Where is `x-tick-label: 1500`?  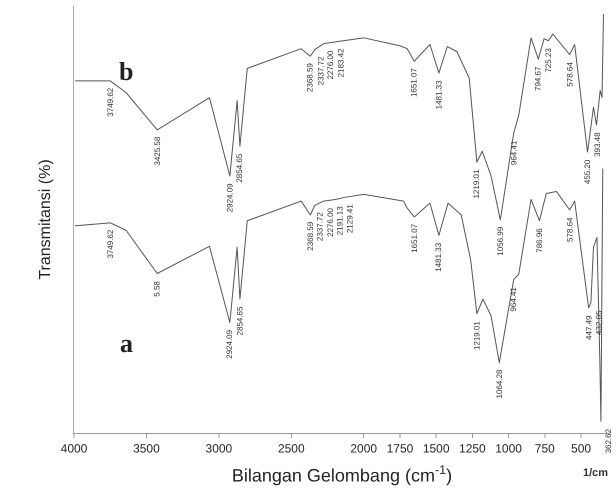 x-tick-label: 1500 is located at coordinates (436, 448).